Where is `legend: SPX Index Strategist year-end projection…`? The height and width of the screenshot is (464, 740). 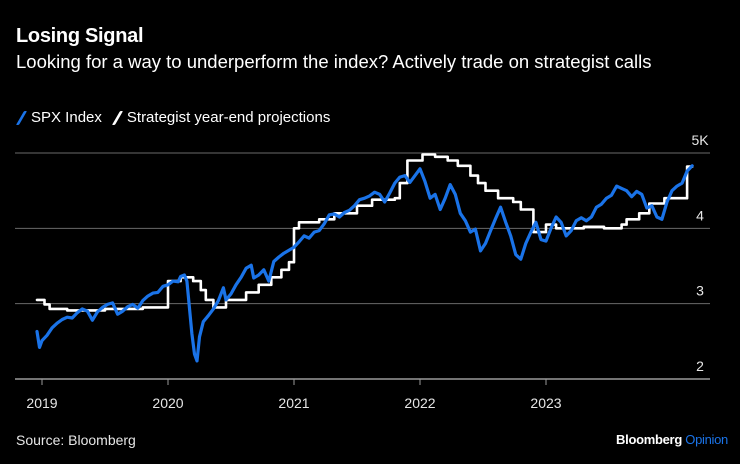
legend: SPX Index Strategist year-end projection… is located at coordinates (177, 117).